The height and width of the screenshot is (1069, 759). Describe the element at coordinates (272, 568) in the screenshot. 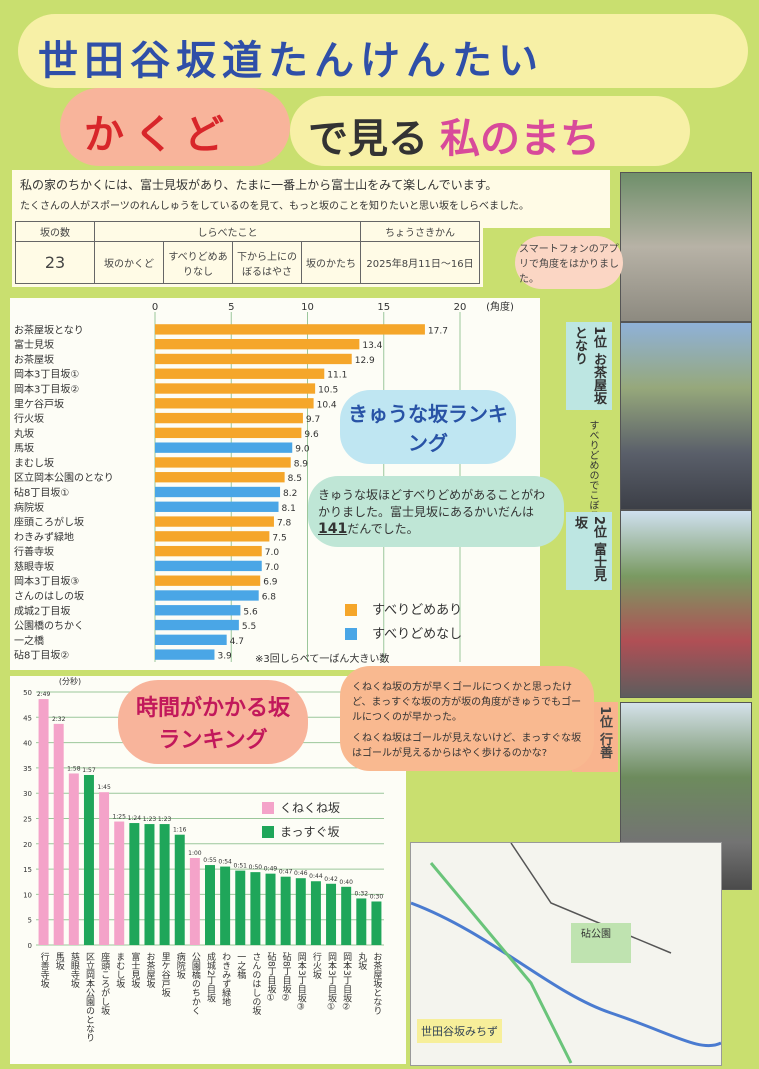

I see `value-label: 7.0` at that location.